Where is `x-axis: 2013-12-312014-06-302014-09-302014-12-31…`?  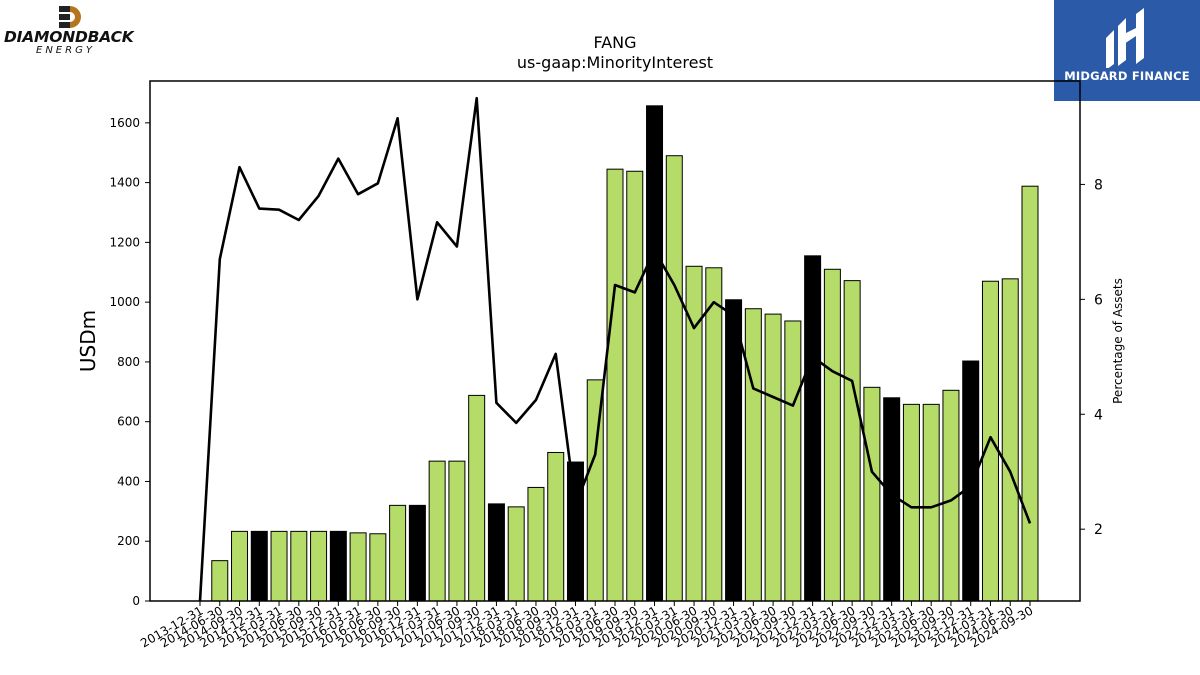
x-axis: 2013-12-312014-06-302014-09-302014-12-31… is located at coordinates (587, 625).